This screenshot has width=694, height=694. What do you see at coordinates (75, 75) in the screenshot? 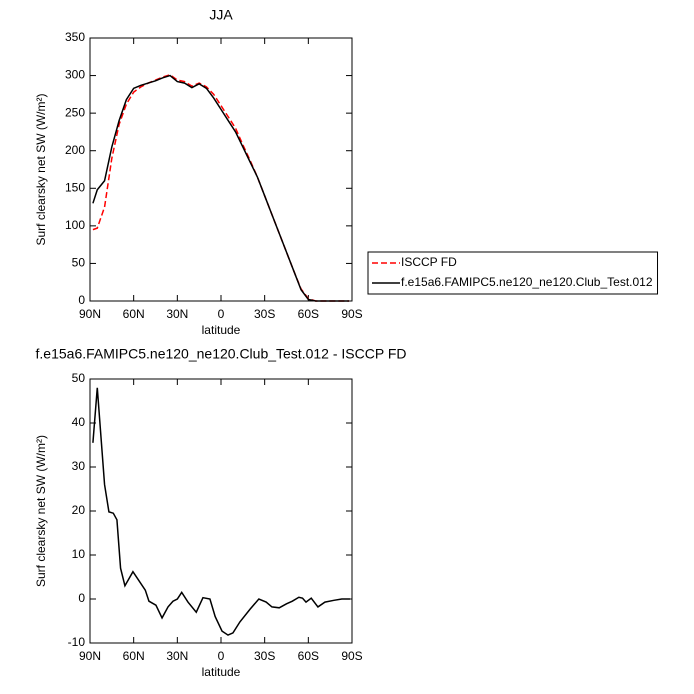
I see `y-tick-label: 300` at bounding box center [75, 75].